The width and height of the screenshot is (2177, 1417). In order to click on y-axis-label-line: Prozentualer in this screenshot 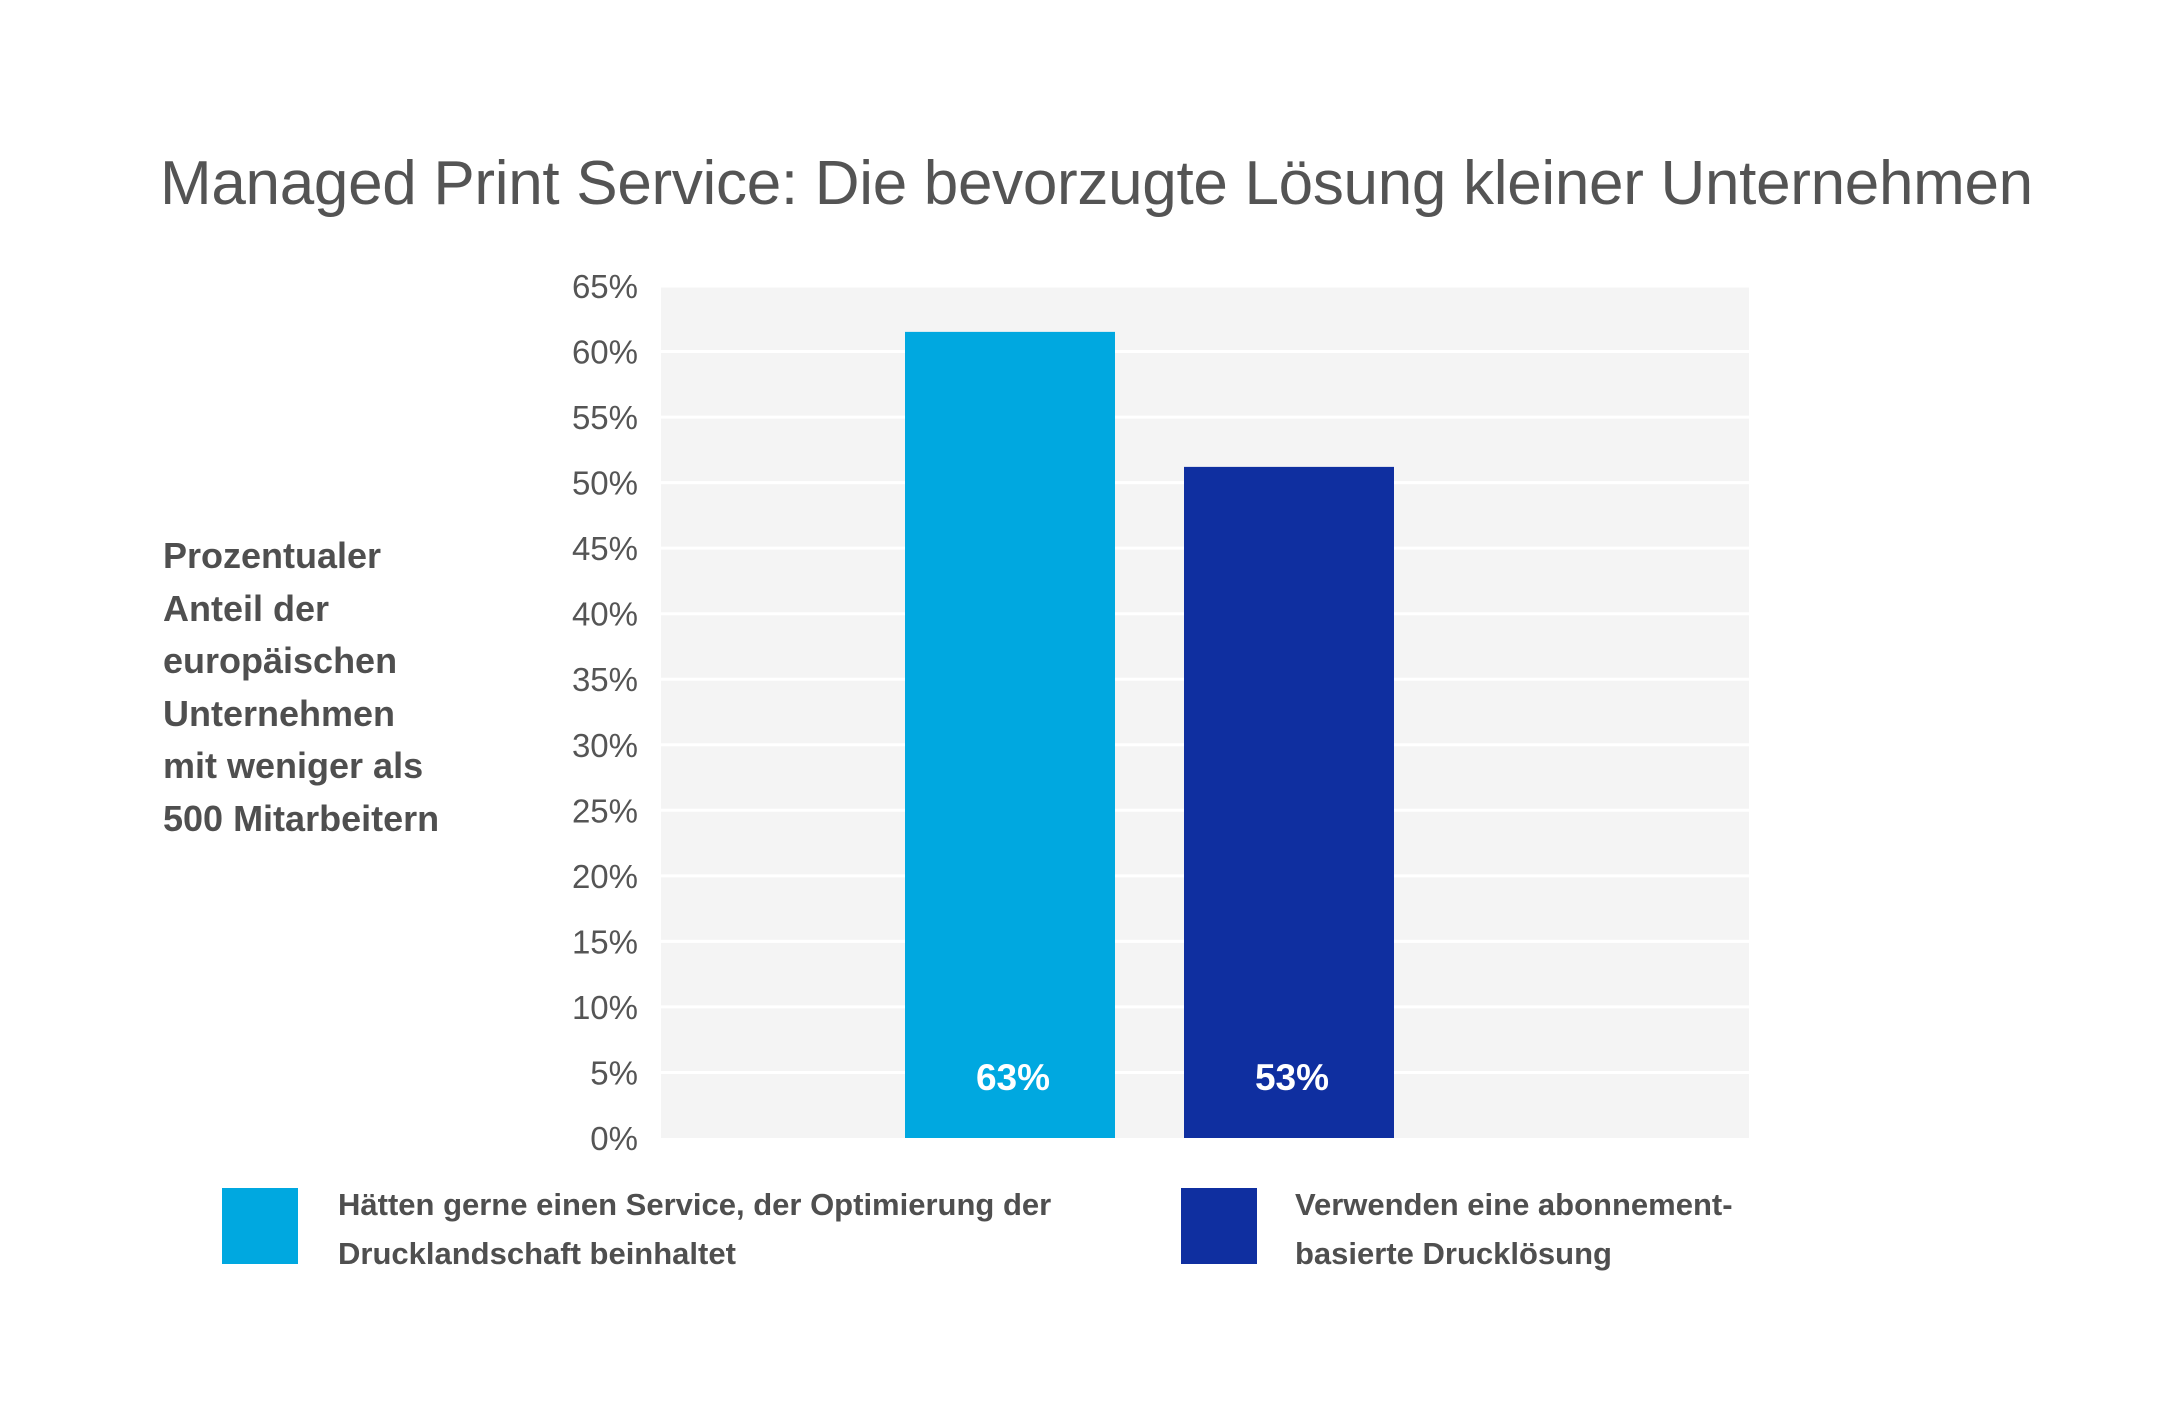, I will do `click(272, 555)`.